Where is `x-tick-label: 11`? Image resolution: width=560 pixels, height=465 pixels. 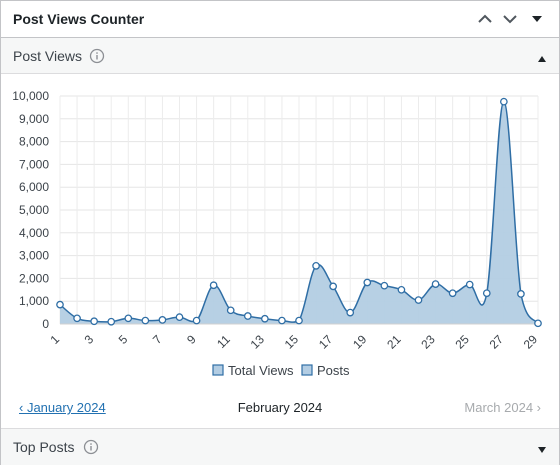
x-tick-label: 11 is located at coordinates (223, 341).